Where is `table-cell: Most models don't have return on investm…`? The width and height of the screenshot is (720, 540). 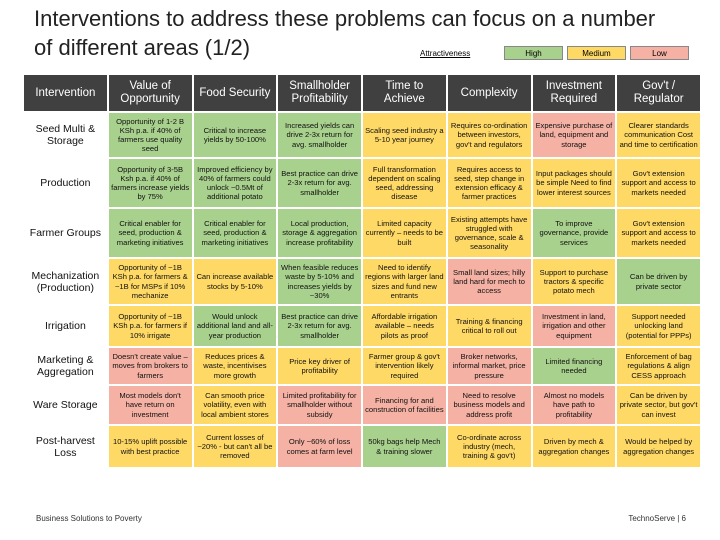
table-cell: Most models don't have return on investm… is located at coordinates (150, 405).